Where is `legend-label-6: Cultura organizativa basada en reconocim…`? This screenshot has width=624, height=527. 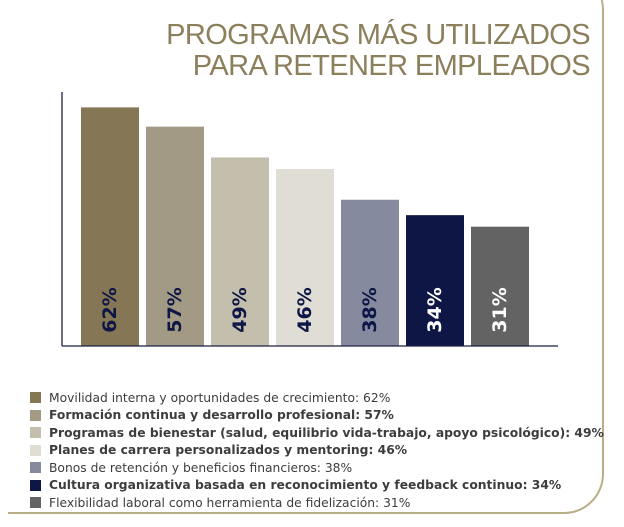 legend-label-6: Cultura organizativa basada en reconocim… is located at coordinates (305, 485).